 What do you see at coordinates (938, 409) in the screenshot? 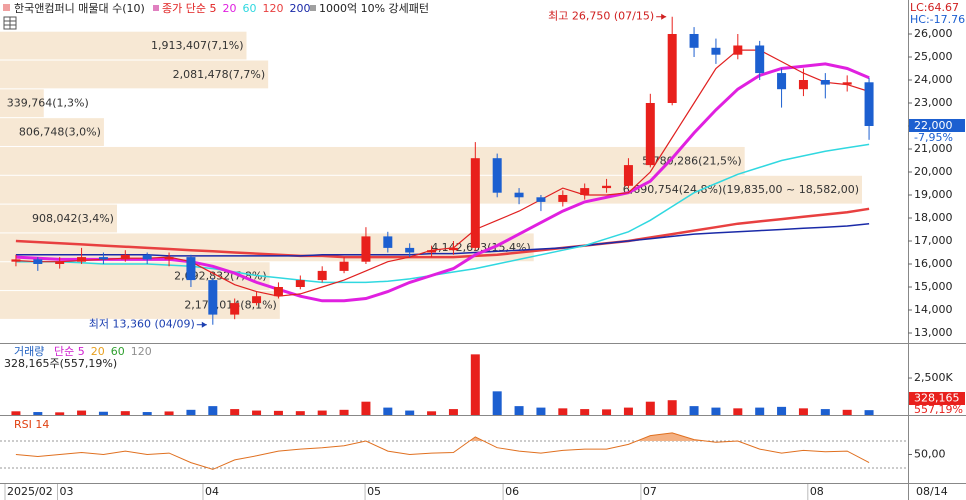
I see `volume-change-label: 557,19%` at bounding box center [938, 409].